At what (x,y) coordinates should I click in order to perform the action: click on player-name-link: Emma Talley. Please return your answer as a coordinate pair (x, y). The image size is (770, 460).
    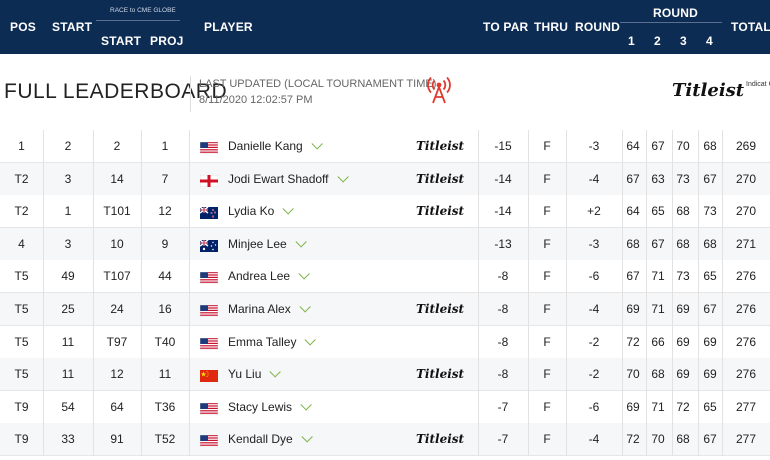
    Looking at the image, I should click on (272, 342).